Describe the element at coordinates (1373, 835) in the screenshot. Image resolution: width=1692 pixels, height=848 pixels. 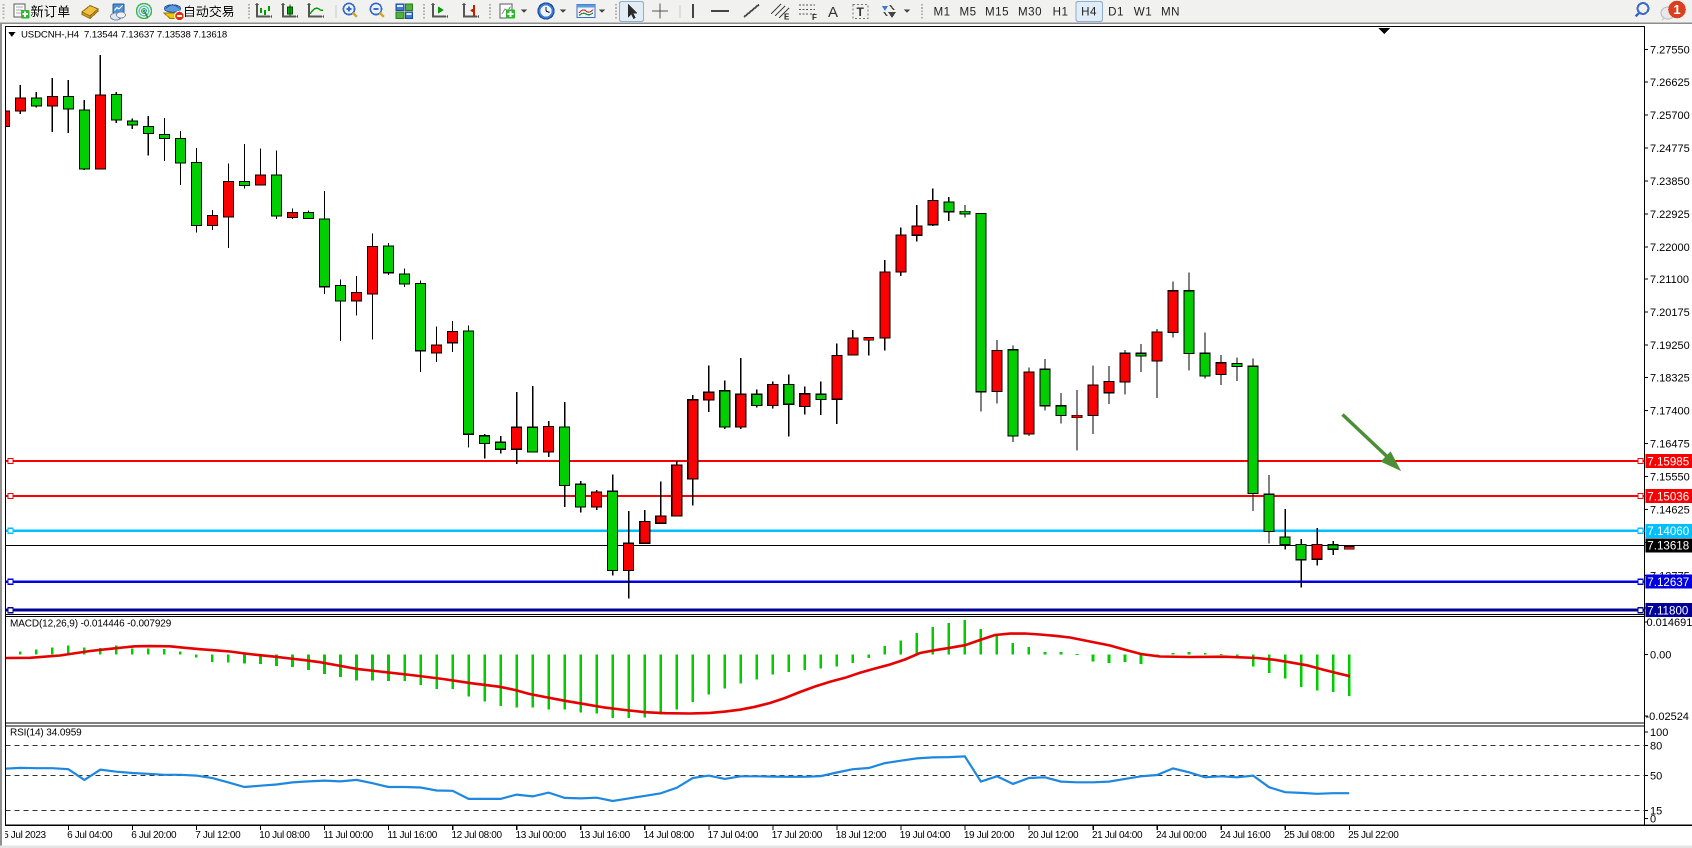
I see `svg-text: 25 Jul 22:00` at that location.